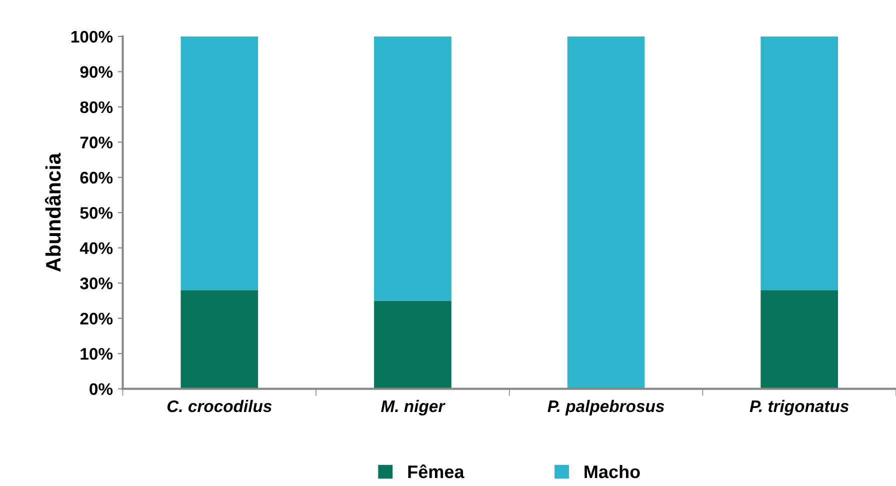  What do you see at coordinates (413, 408) in the screenshot?
I see `x-tick-label: M. niger` at bounding box center [413, 408].